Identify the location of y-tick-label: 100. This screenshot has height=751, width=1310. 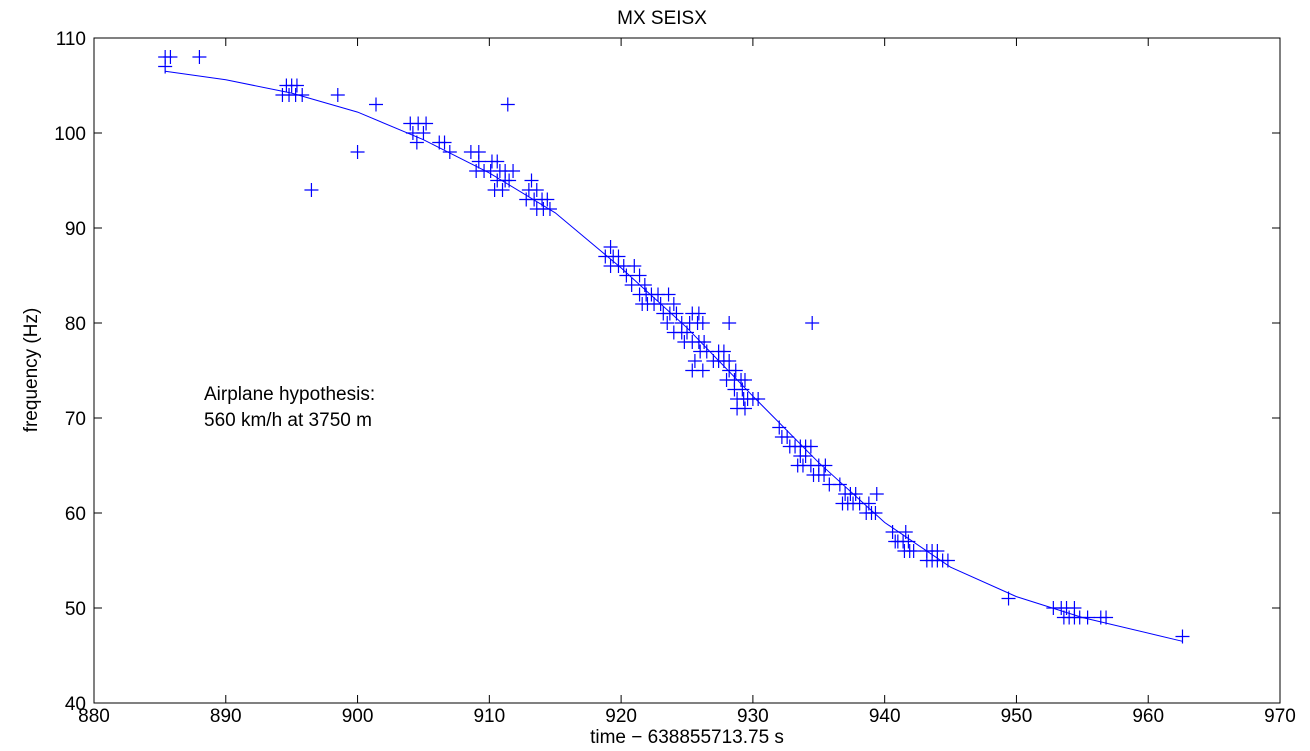
(70, 134).